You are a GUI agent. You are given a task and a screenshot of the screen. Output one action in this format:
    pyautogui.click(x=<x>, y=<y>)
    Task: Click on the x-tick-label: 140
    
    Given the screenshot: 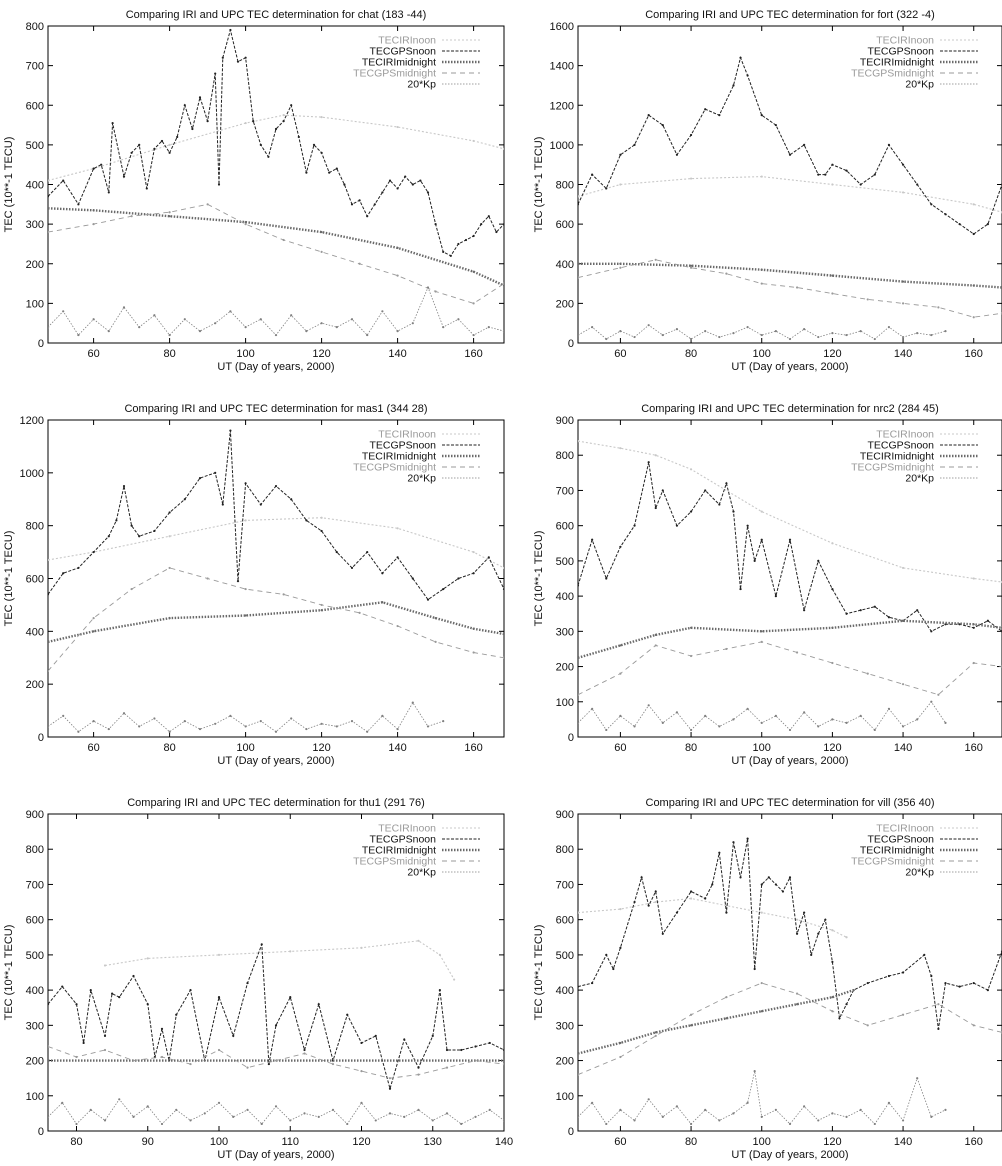 What is the action you would take?
    pyautogui.click(x=903, y=1142)
    